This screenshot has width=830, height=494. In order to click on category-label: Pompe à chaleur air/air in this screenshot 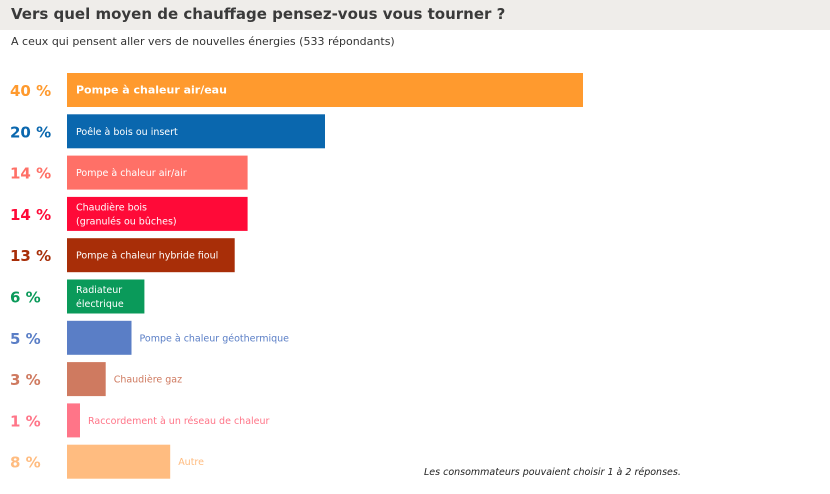, I will do `click(131, 173)`.